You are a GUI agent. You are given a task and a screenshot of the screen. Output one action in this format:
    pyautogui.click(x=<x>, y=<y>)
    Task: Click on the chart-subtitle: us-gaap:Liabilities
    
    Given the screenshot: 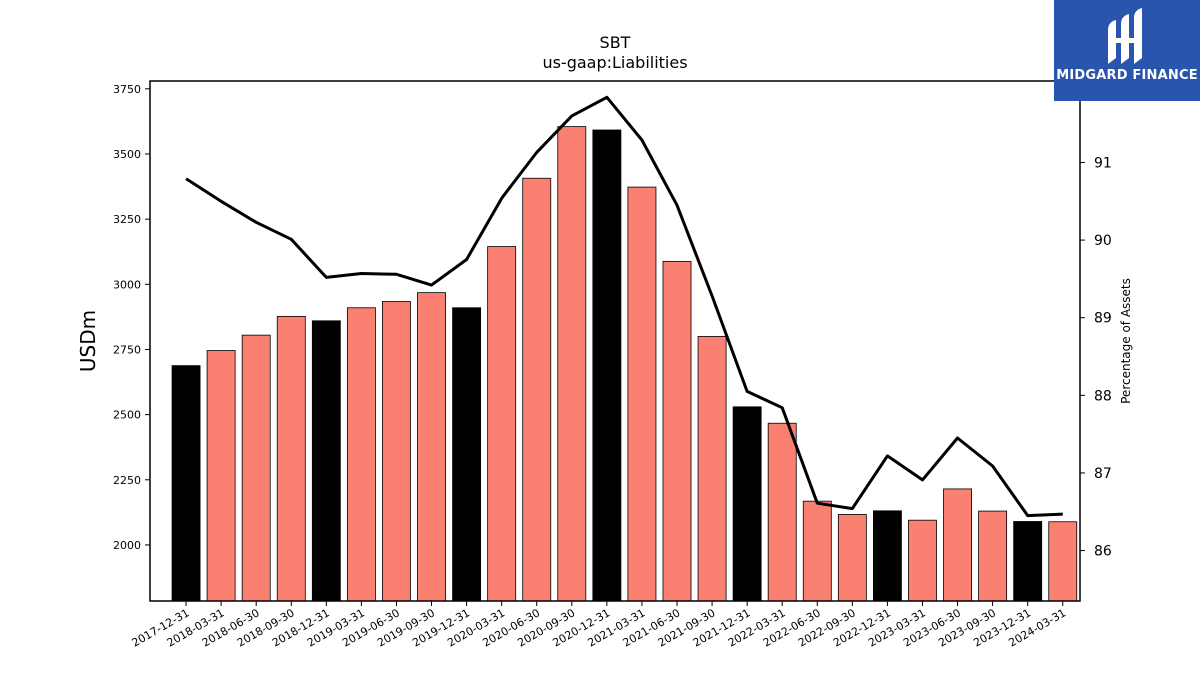 What is the action you would take?
    pyautogui.click(x=614, y=62)
    